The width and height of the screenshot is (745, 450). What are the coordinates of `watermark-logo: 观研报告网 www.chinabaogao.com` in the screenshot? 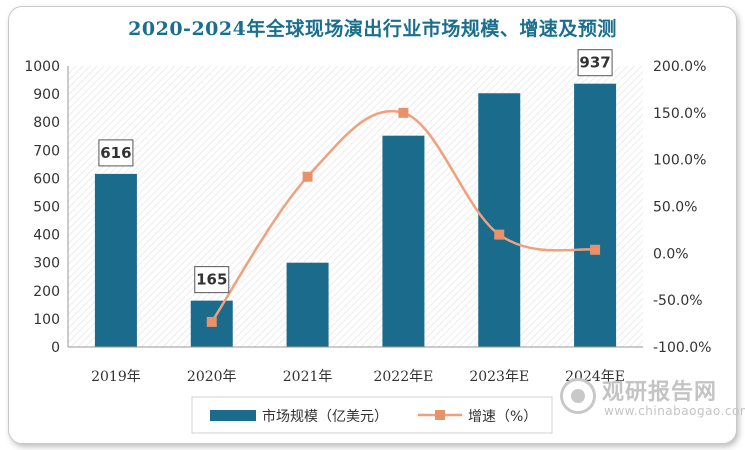 It's located at (652, 404).